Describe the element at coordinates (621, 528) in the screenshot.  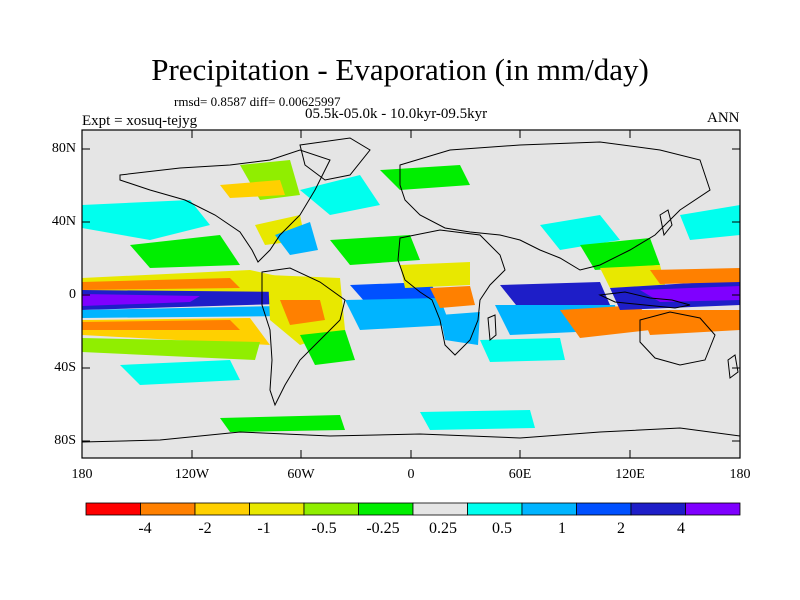
I see `colorbar-label: 2` at that location.